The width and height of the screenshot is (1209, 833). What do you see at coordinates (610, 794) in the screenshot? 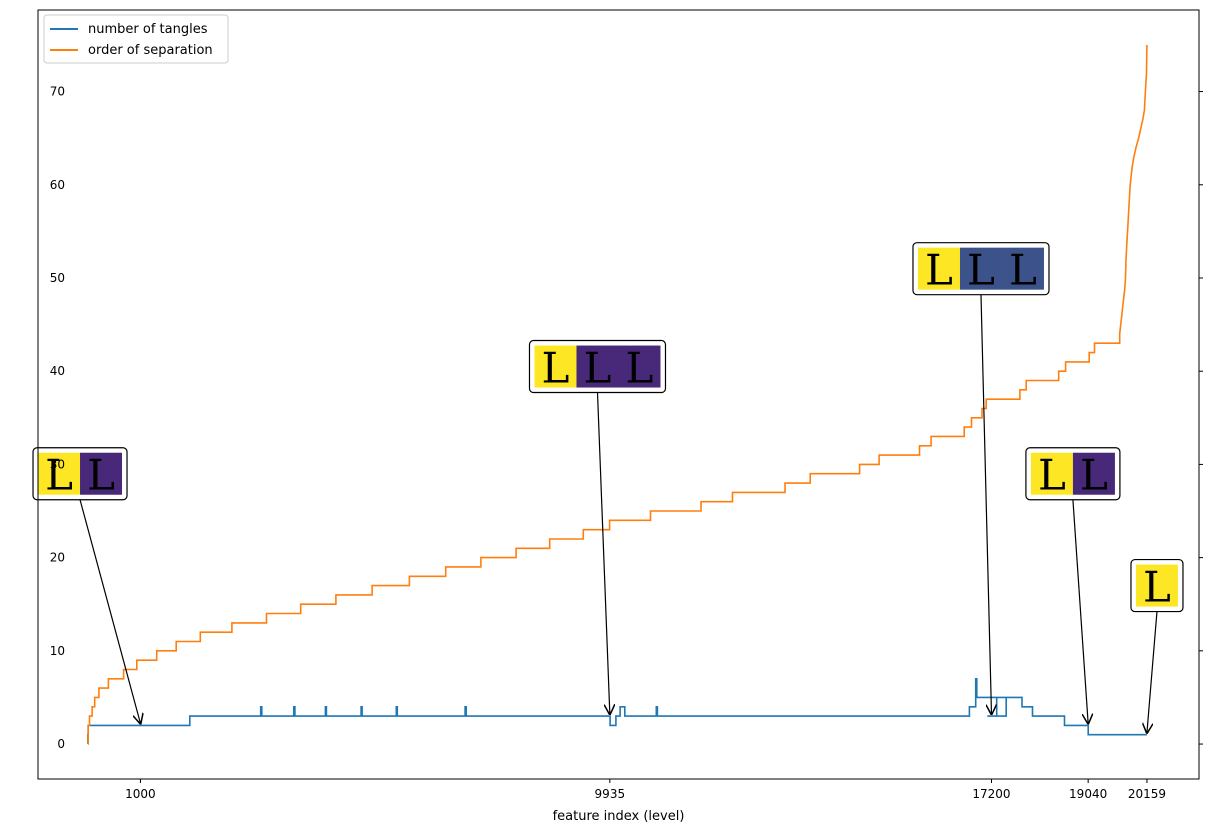
I see `x-tick-label: 9935` at bounding box center [610, 794].